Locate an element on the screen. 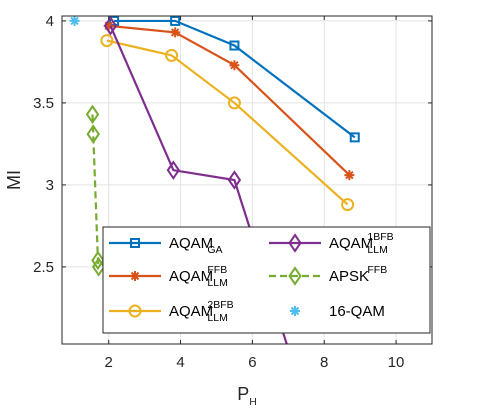 The image size is (479, 413). x-tick-label: 4 is located at coordinates (180, 362).